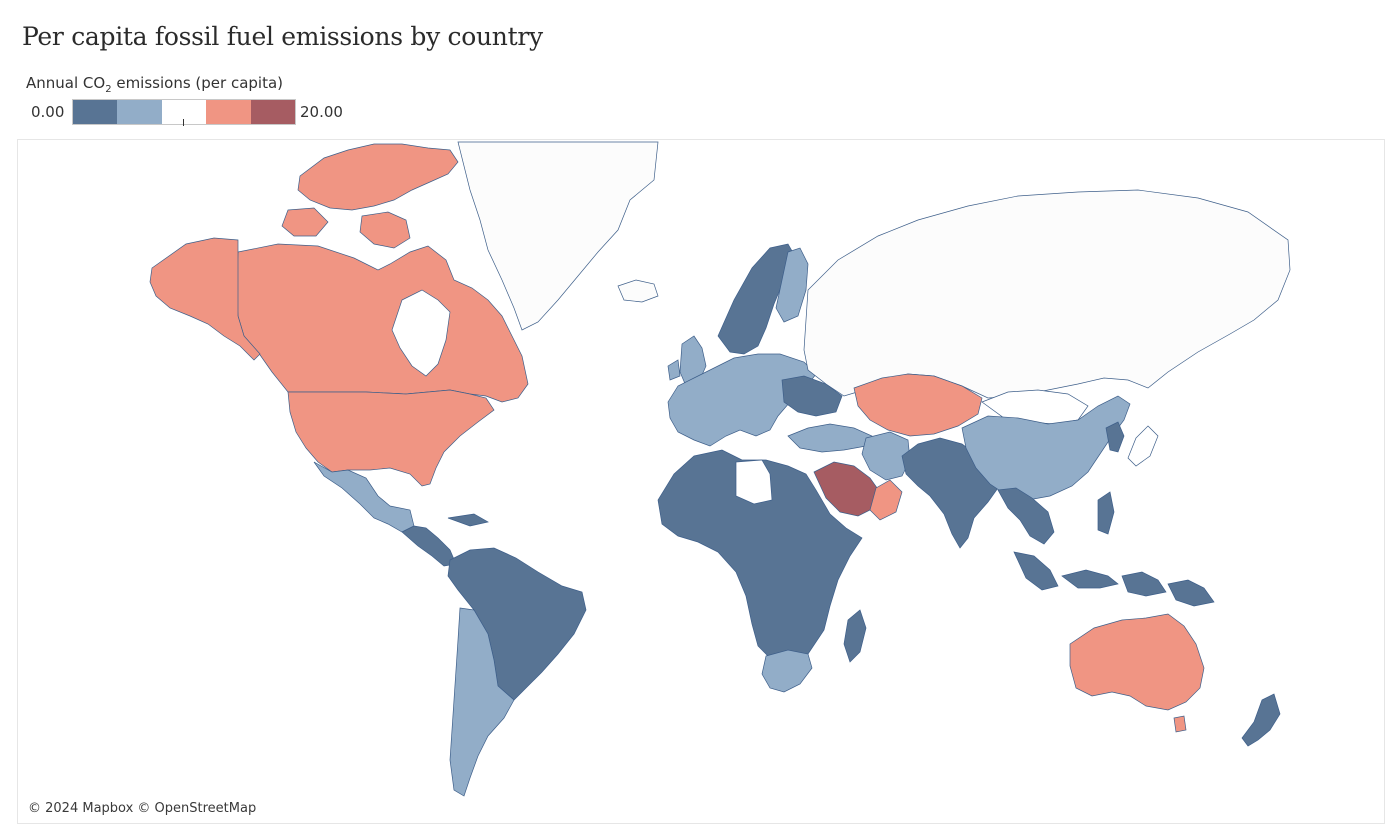  I want to click on region-ukraine, so click(812, 396).